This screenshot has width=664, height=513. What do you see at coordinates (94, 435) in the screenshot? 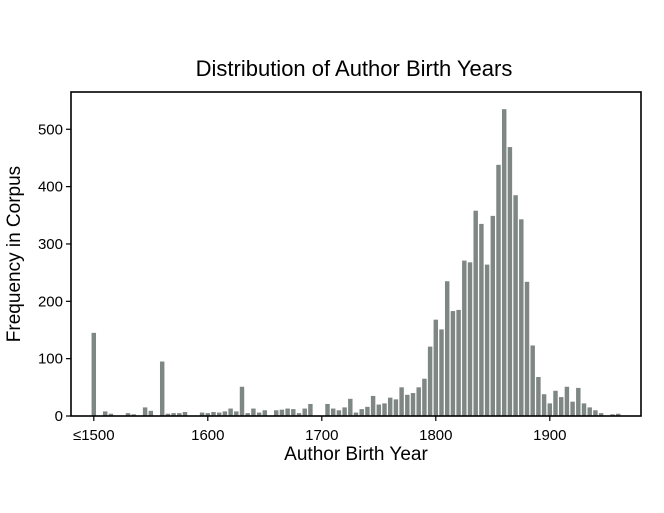
I see `x-tick-label: ≤1500` at bounding box center [94, 435].